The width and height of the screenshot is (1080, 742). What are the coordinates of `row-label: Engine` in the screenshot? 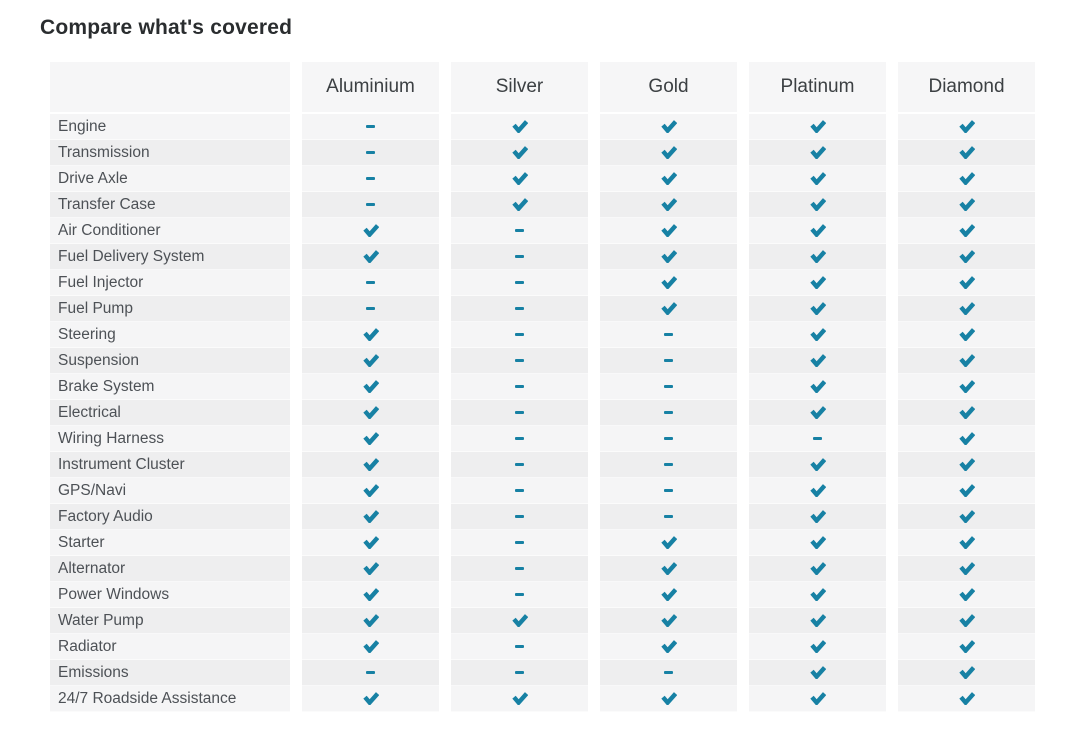 It's located at (170, 127).